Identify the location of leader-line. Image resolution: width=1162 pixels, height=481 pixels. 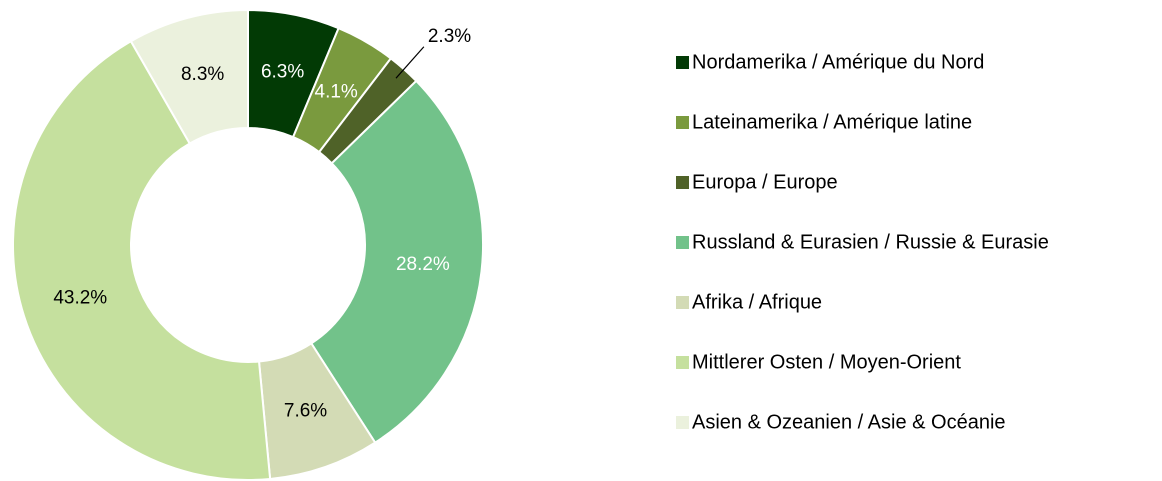
(410, 62).